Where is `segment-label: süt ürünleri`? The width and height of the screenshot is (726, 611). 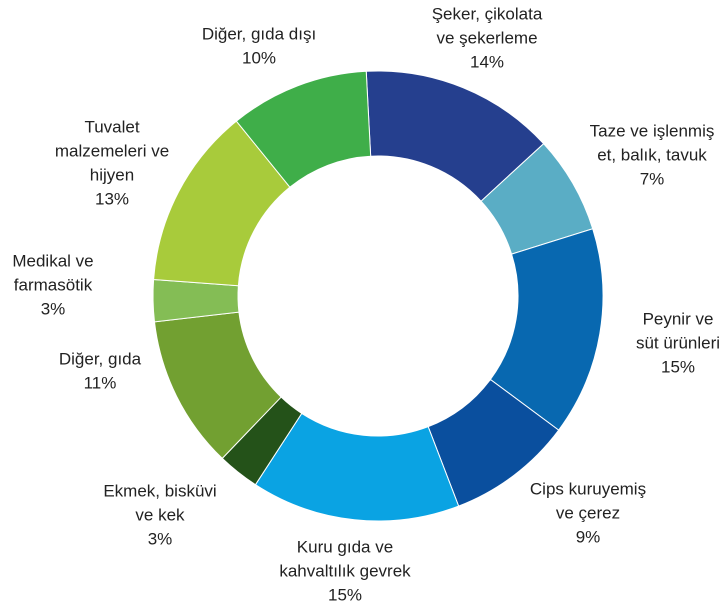
segment-label: süt ürünleri is located at coordinates (678, 342).